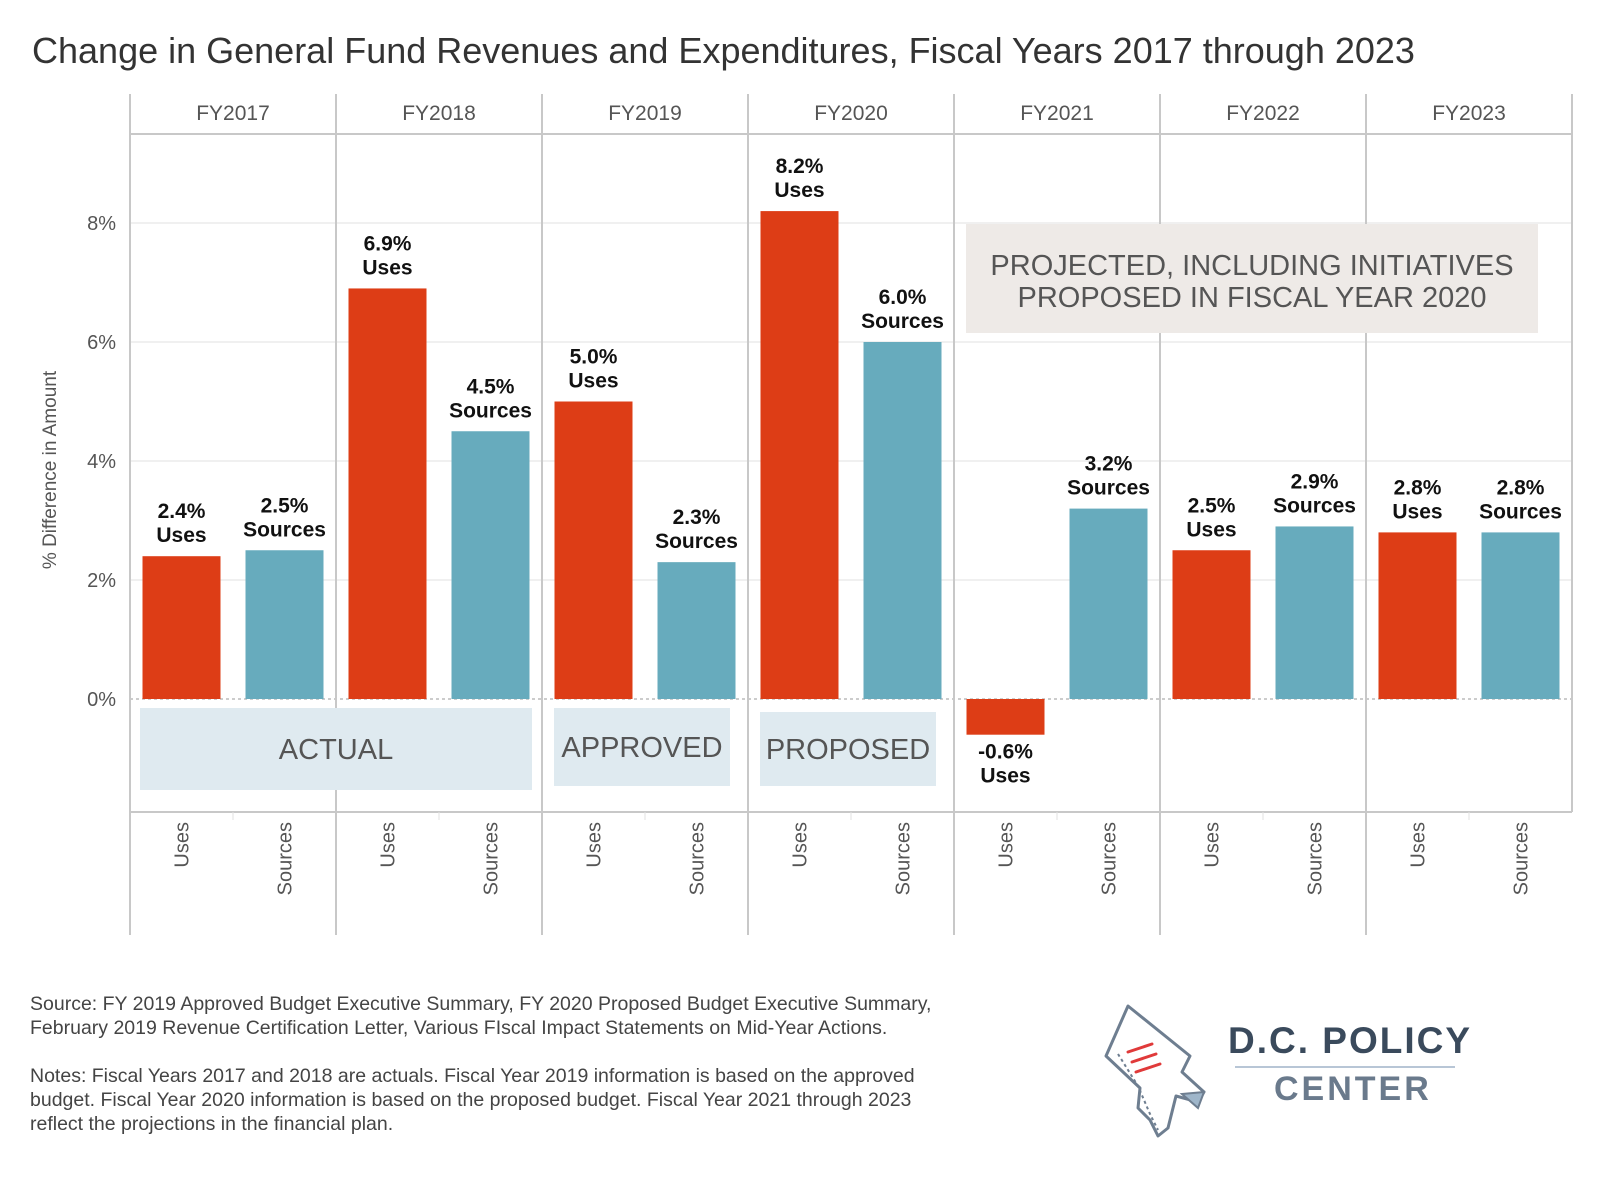 The image size is (1600, 1200). I want to click on sources-bar-fy2021, so click(1108, 603).